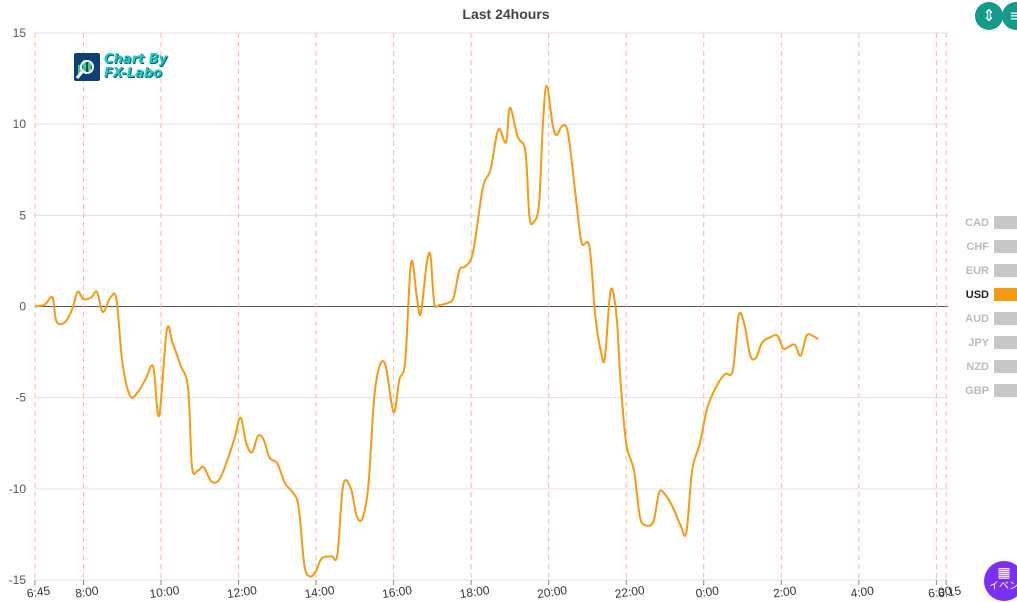 The width and height of the screenshot is (1017, 602). What do you see at coordinates (991, 318) in the screenshot?
I see `legend-item-aud: AUD` at bounding box center [991, 318].